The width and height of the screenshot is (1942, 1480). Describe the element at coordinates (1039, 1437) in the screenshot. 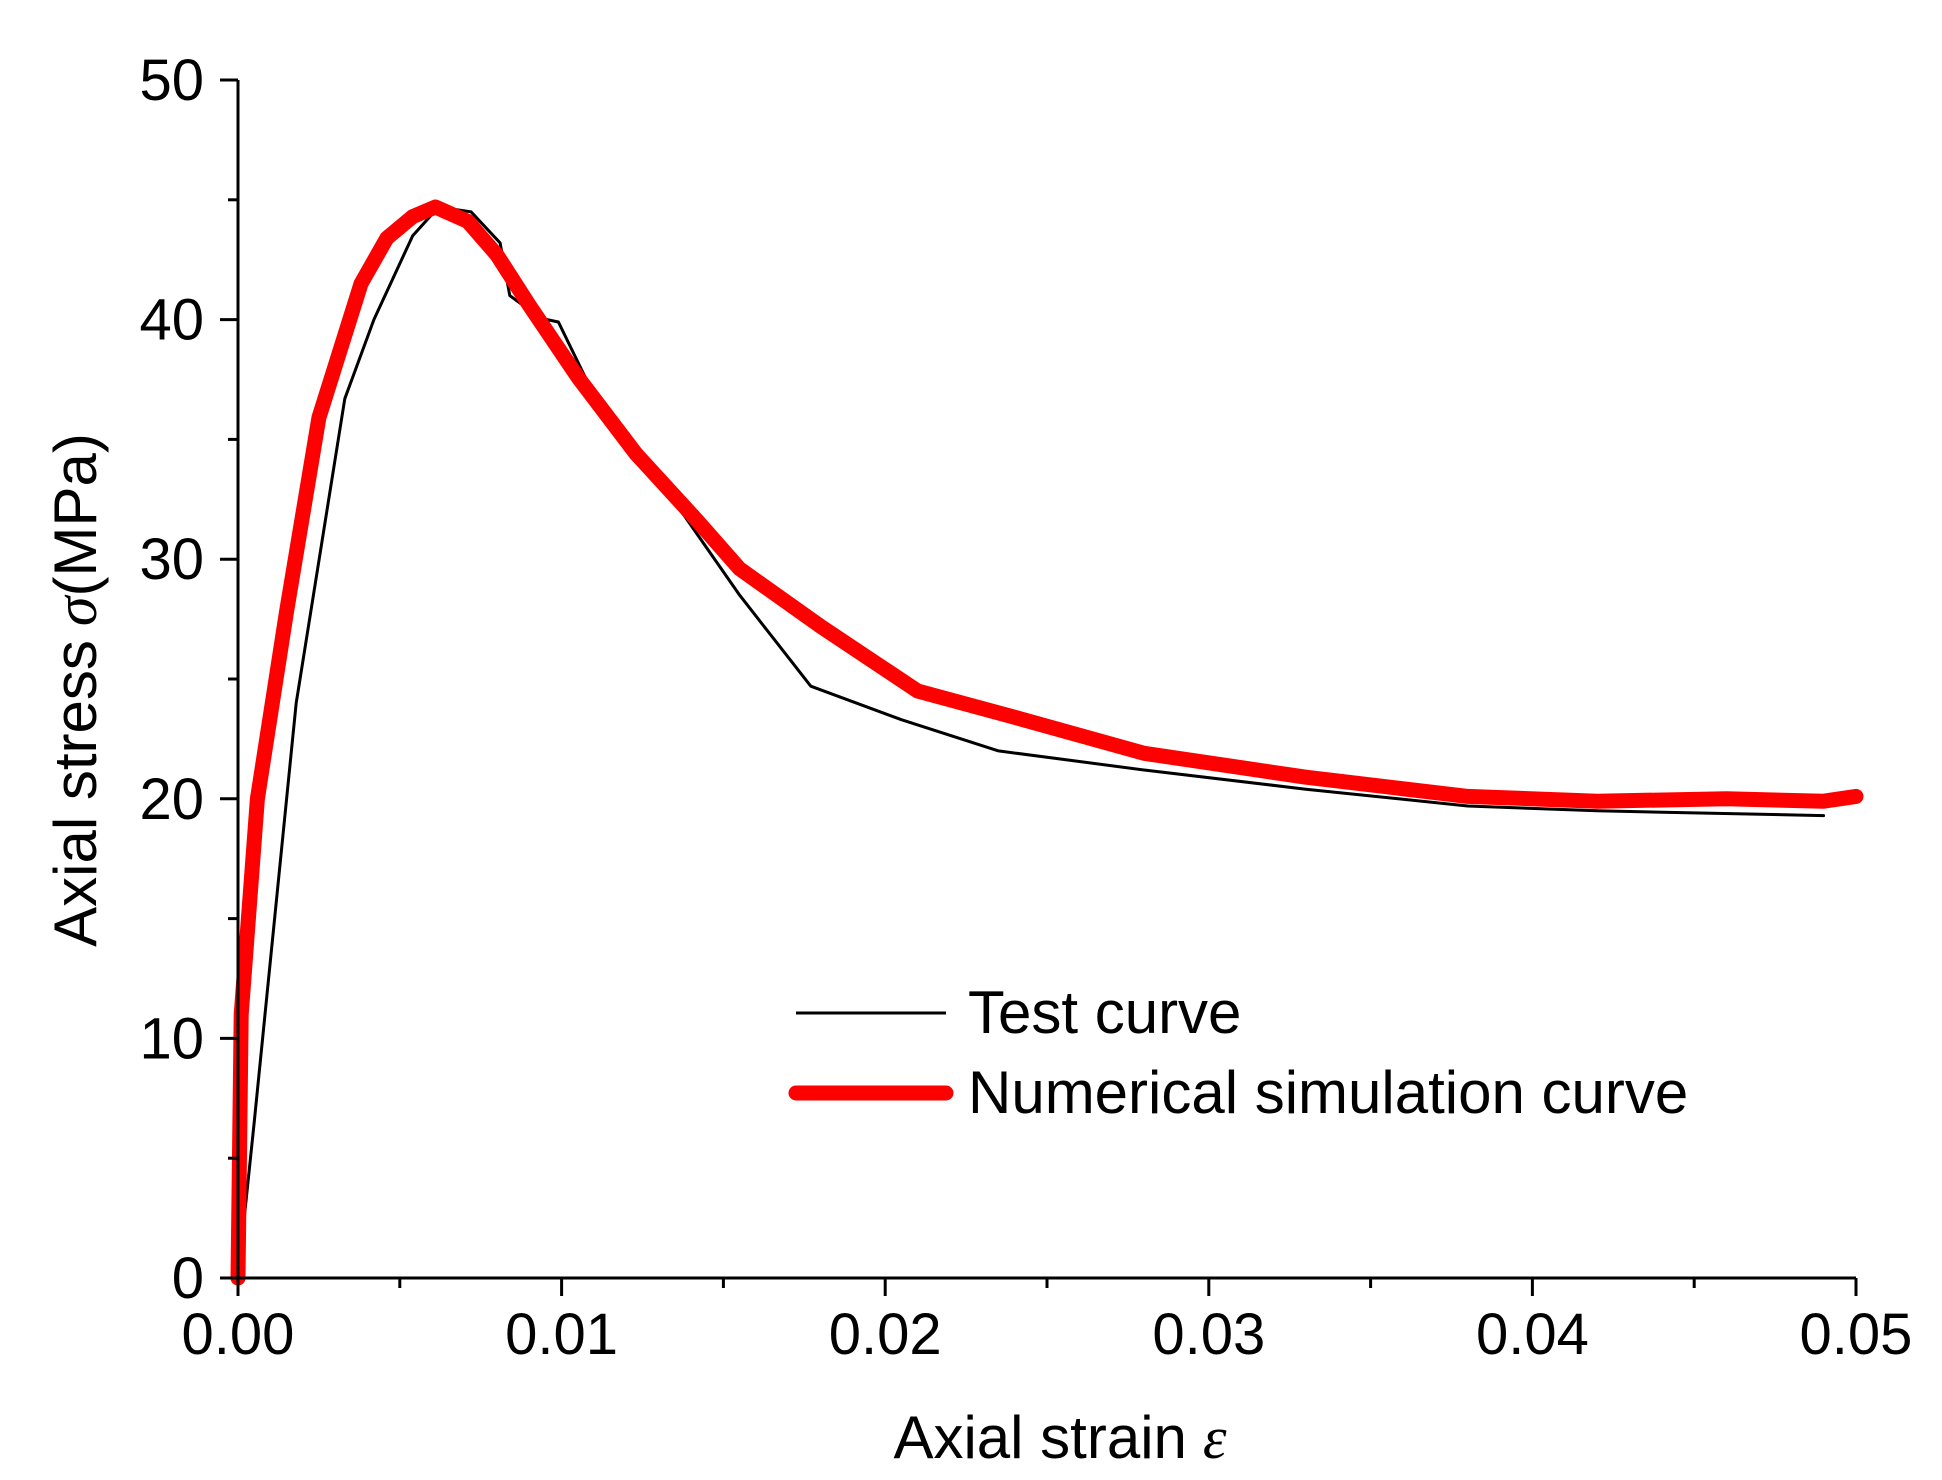

I see `x-axis-title-text: Axial strain` at that location.